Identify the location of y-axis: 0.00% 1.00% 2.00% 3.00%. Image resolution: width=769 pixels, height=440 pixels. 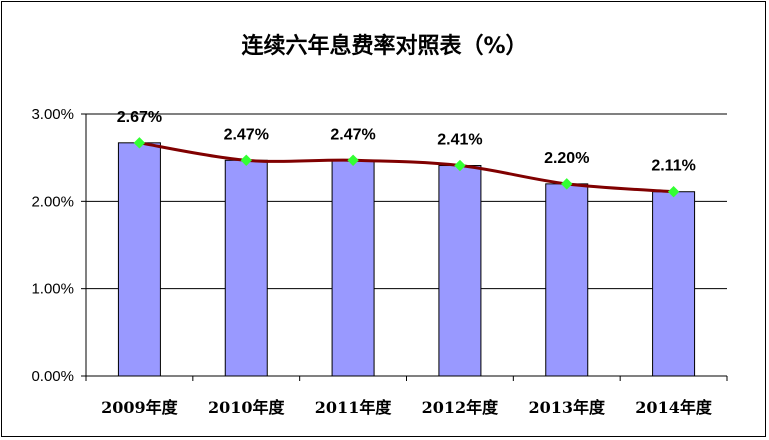
(59, 245).